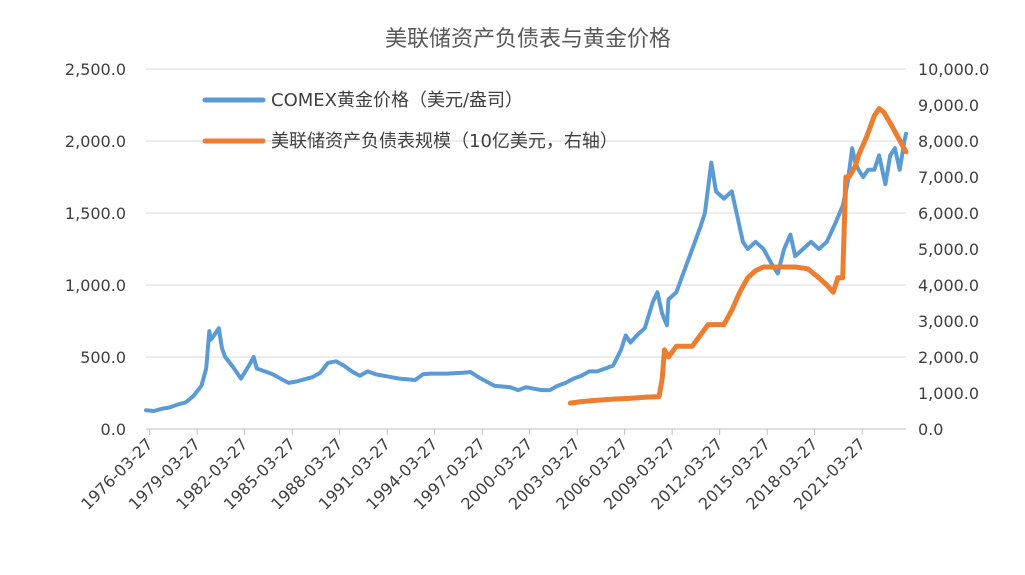  Describe the element at coordinates (444, 141) in the screenshot. I see `legend-label-fed: 美联储资产负债表规模（10亿美元，右轴）` at that location.